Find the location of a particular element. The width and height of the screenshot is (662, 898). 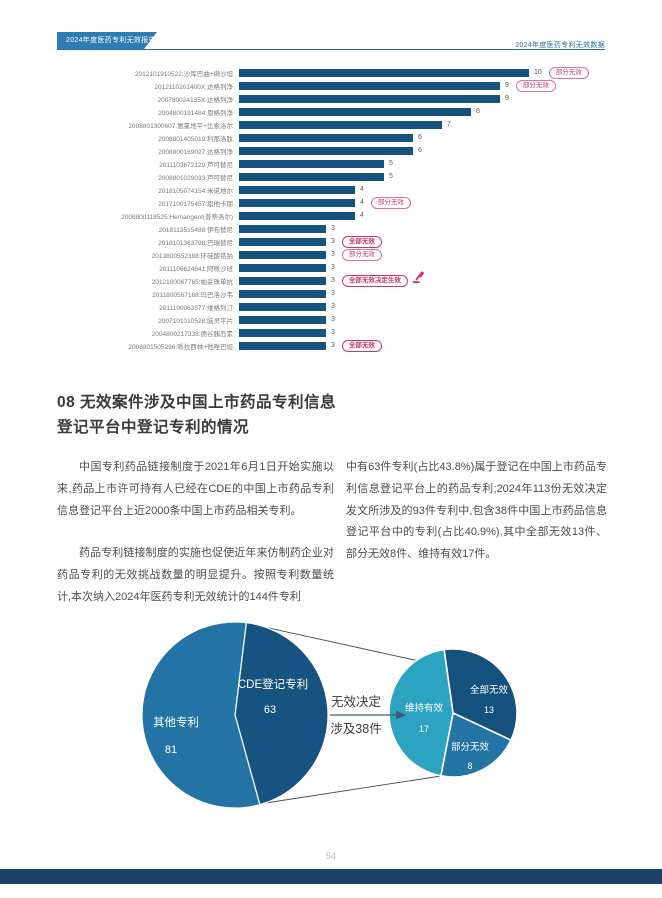

bar-label: 2008800169027:达格列净 is located at coordinates (195, 152).